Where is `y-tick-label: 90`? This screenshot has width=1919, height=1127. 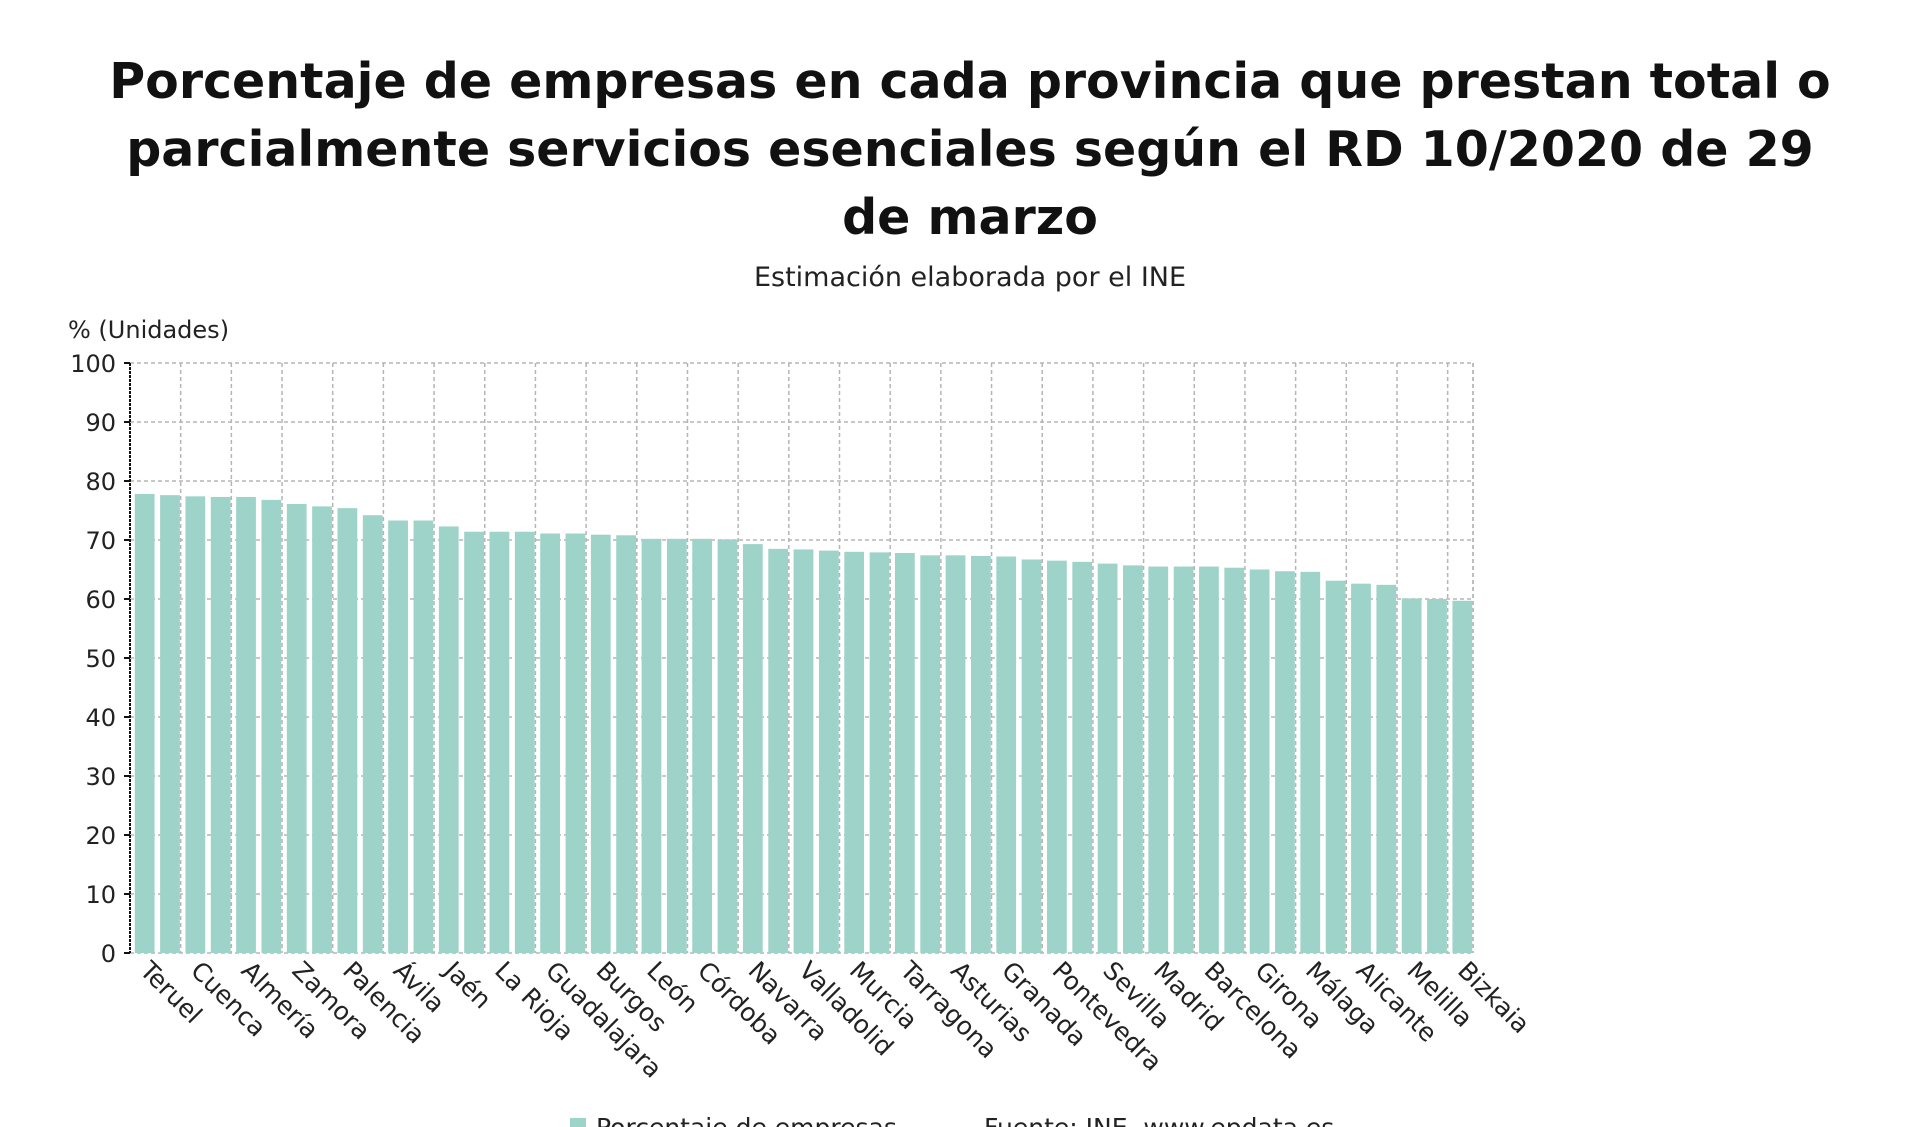
y-tick-label: 90 is located at coordinates (100, 423).